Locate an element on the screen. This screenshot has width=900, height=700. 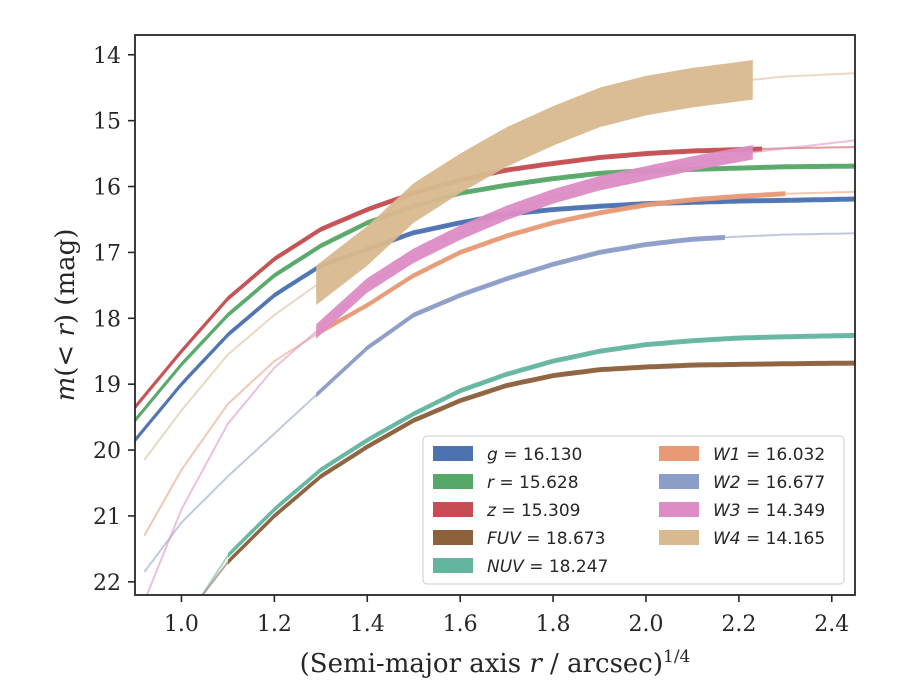
legend-swatch-z is located at coordinates (453, 509).